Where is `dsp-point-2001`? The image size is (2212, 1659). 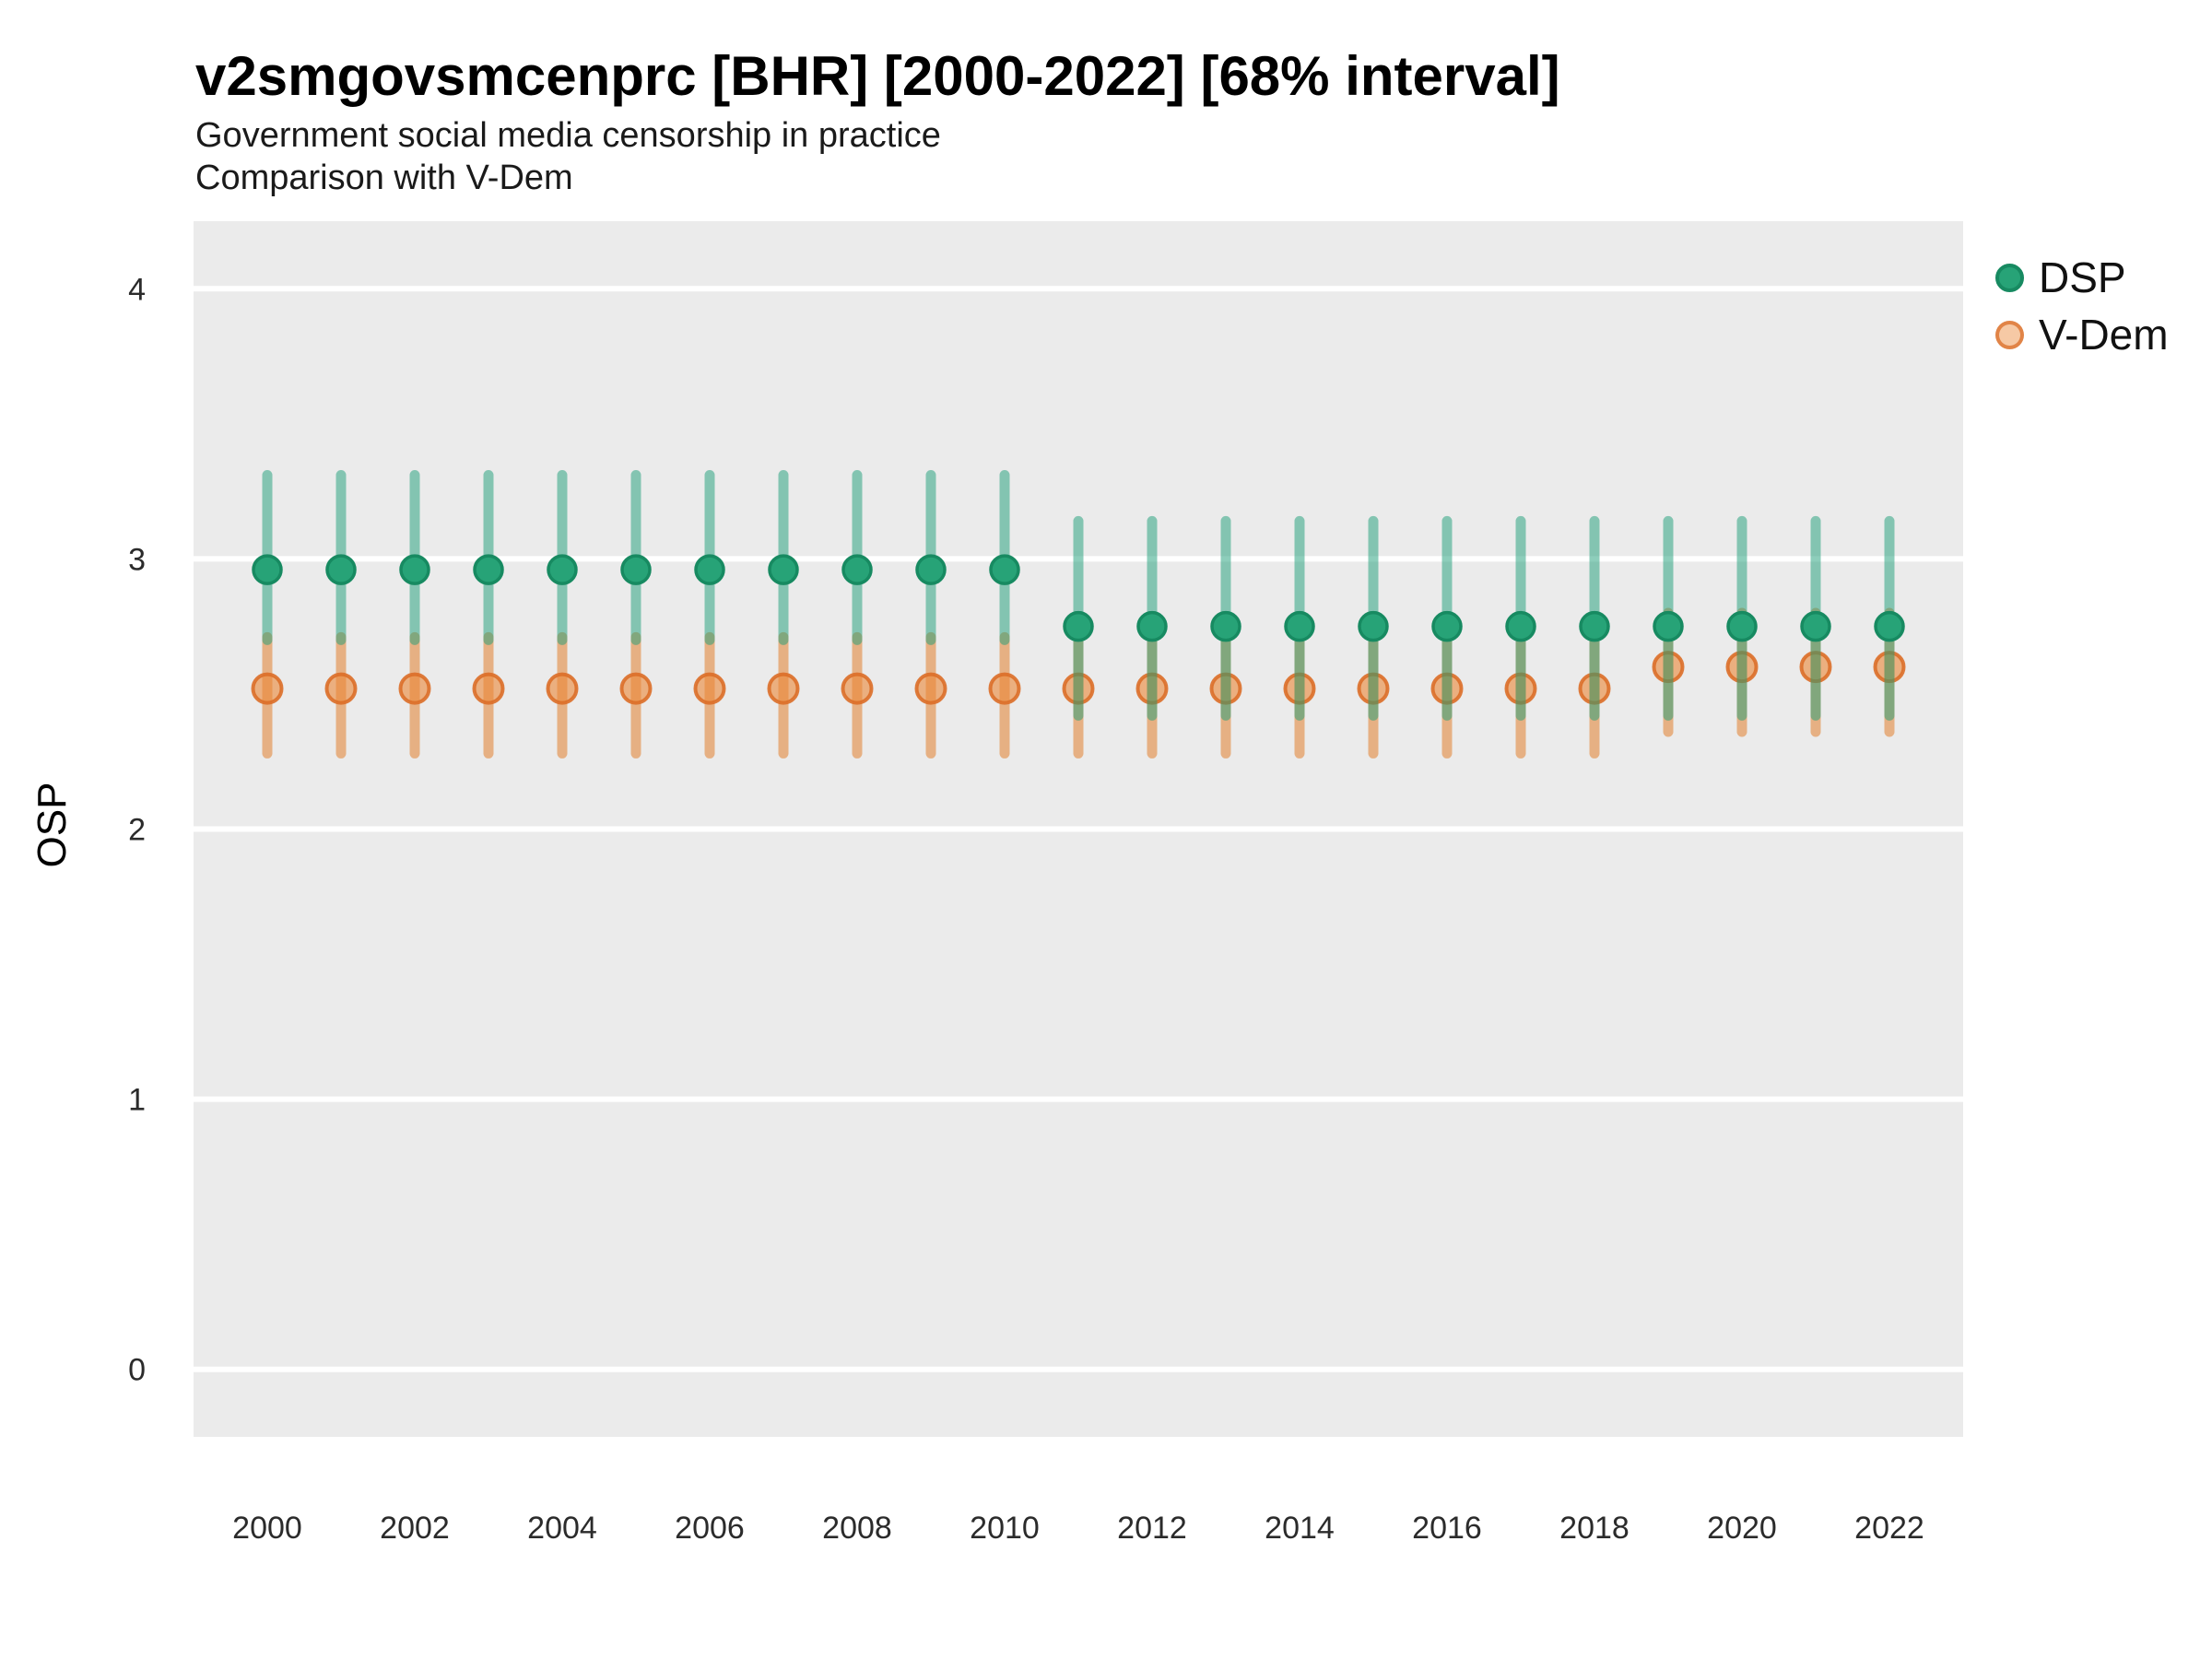 dsp-point-2001 is located at coordinates (341, 569).